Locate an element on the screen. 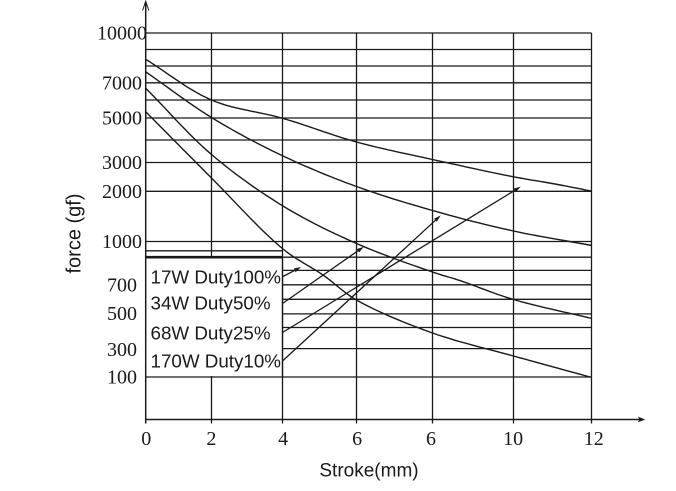 Image resolution: width=676 pixels, height=491 pixels. svg-text: 1000 is located at coordinates (122, 242).